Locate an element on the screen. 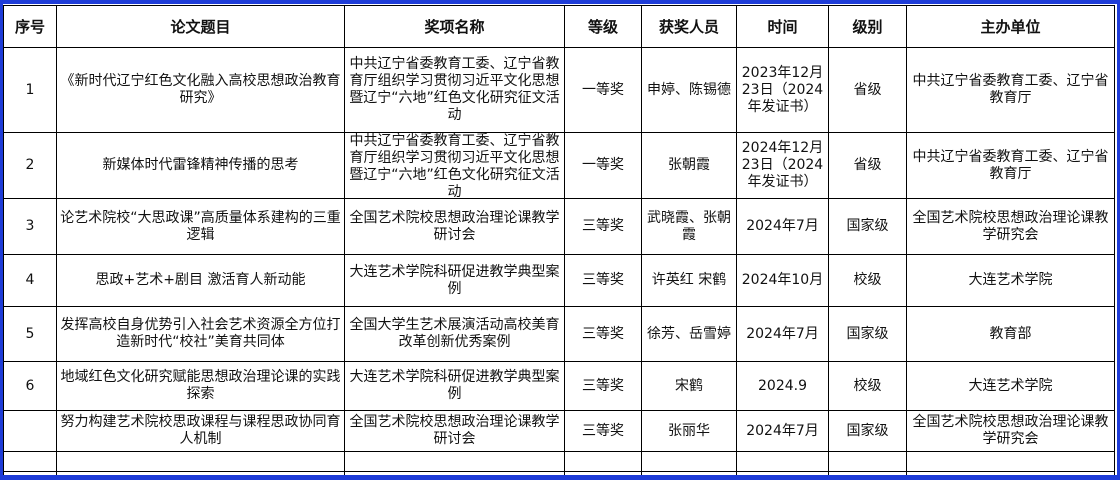  cell-text: 3 is located at coordinates (30, 226).